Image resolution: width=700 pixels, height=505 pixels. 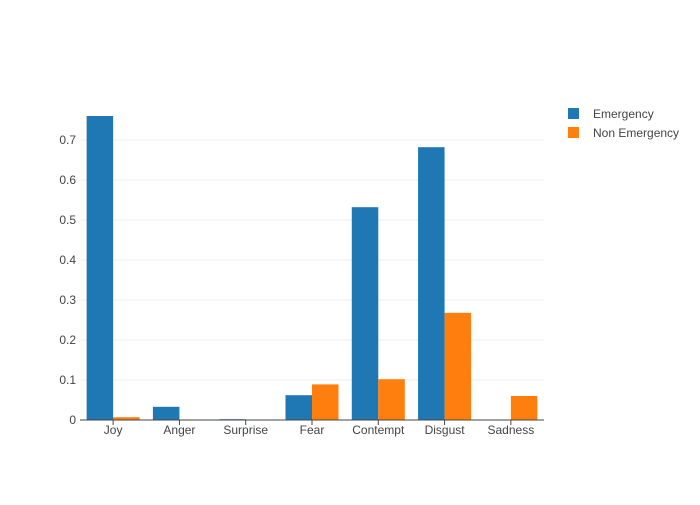 I want to click on bar-non-emergency-fear, so click(x=325, y=402).